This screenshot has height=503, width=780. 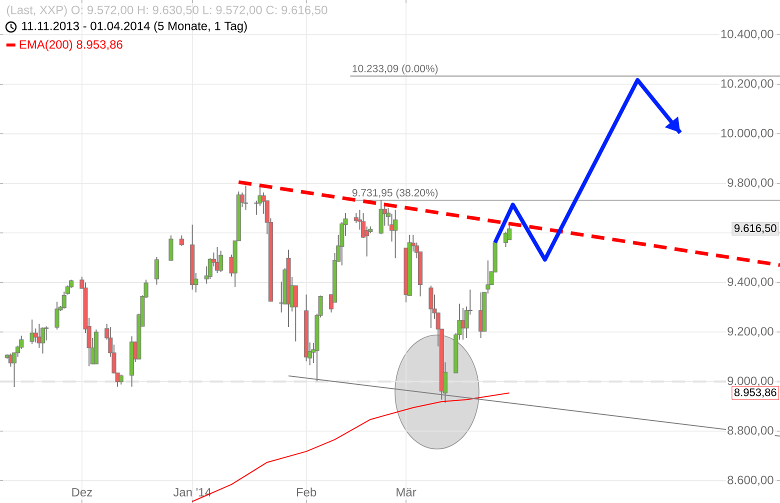 I want to click on x-tick-label: Jan '14, so click(x=192, y=492).